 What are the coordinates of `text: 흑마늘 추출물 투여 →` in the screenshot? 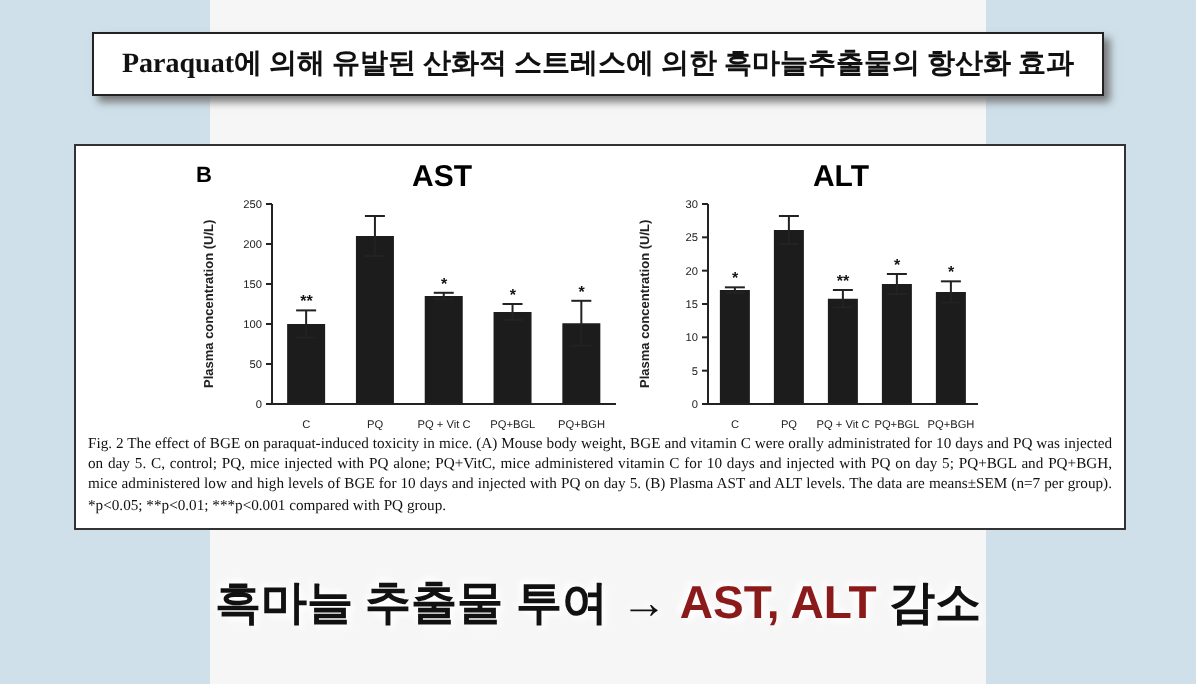 It's located at (440, 602).